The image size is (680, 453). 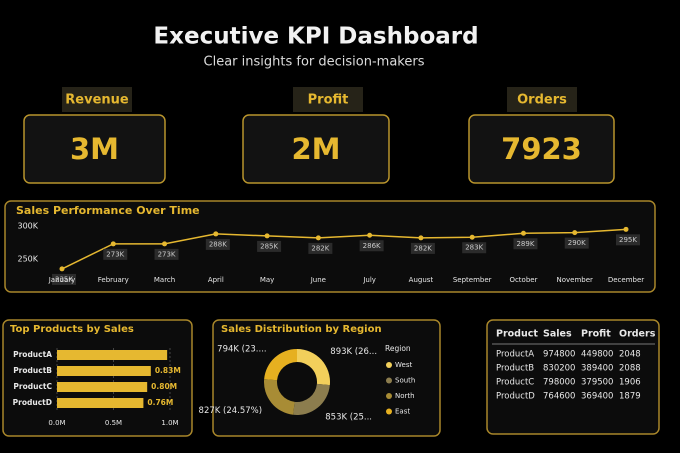 I want to click on value-label: 288K, so click(x=218, y=244).